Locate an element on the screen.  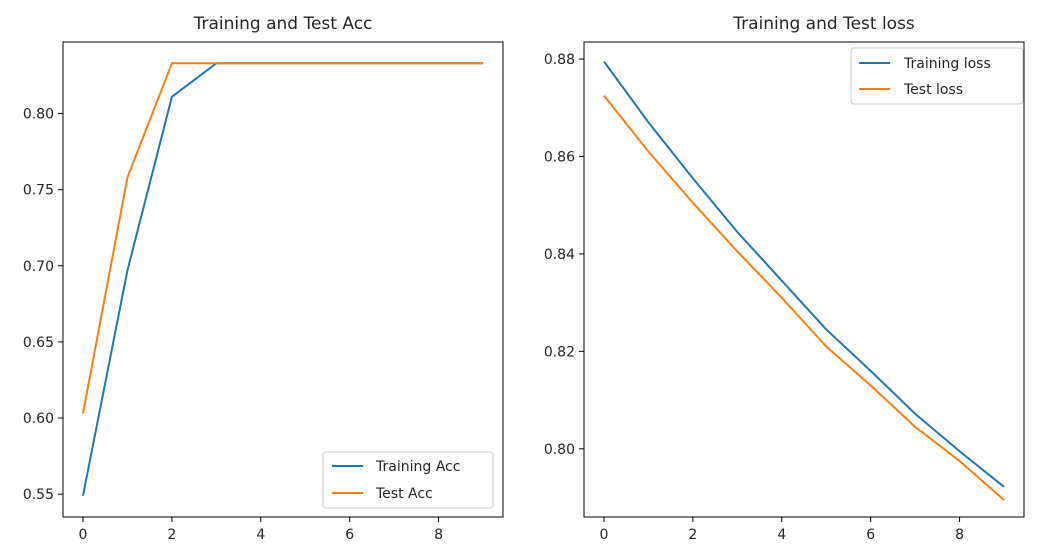
loss-y-tick-label: 0.84 is located at coordinates (559, 255).